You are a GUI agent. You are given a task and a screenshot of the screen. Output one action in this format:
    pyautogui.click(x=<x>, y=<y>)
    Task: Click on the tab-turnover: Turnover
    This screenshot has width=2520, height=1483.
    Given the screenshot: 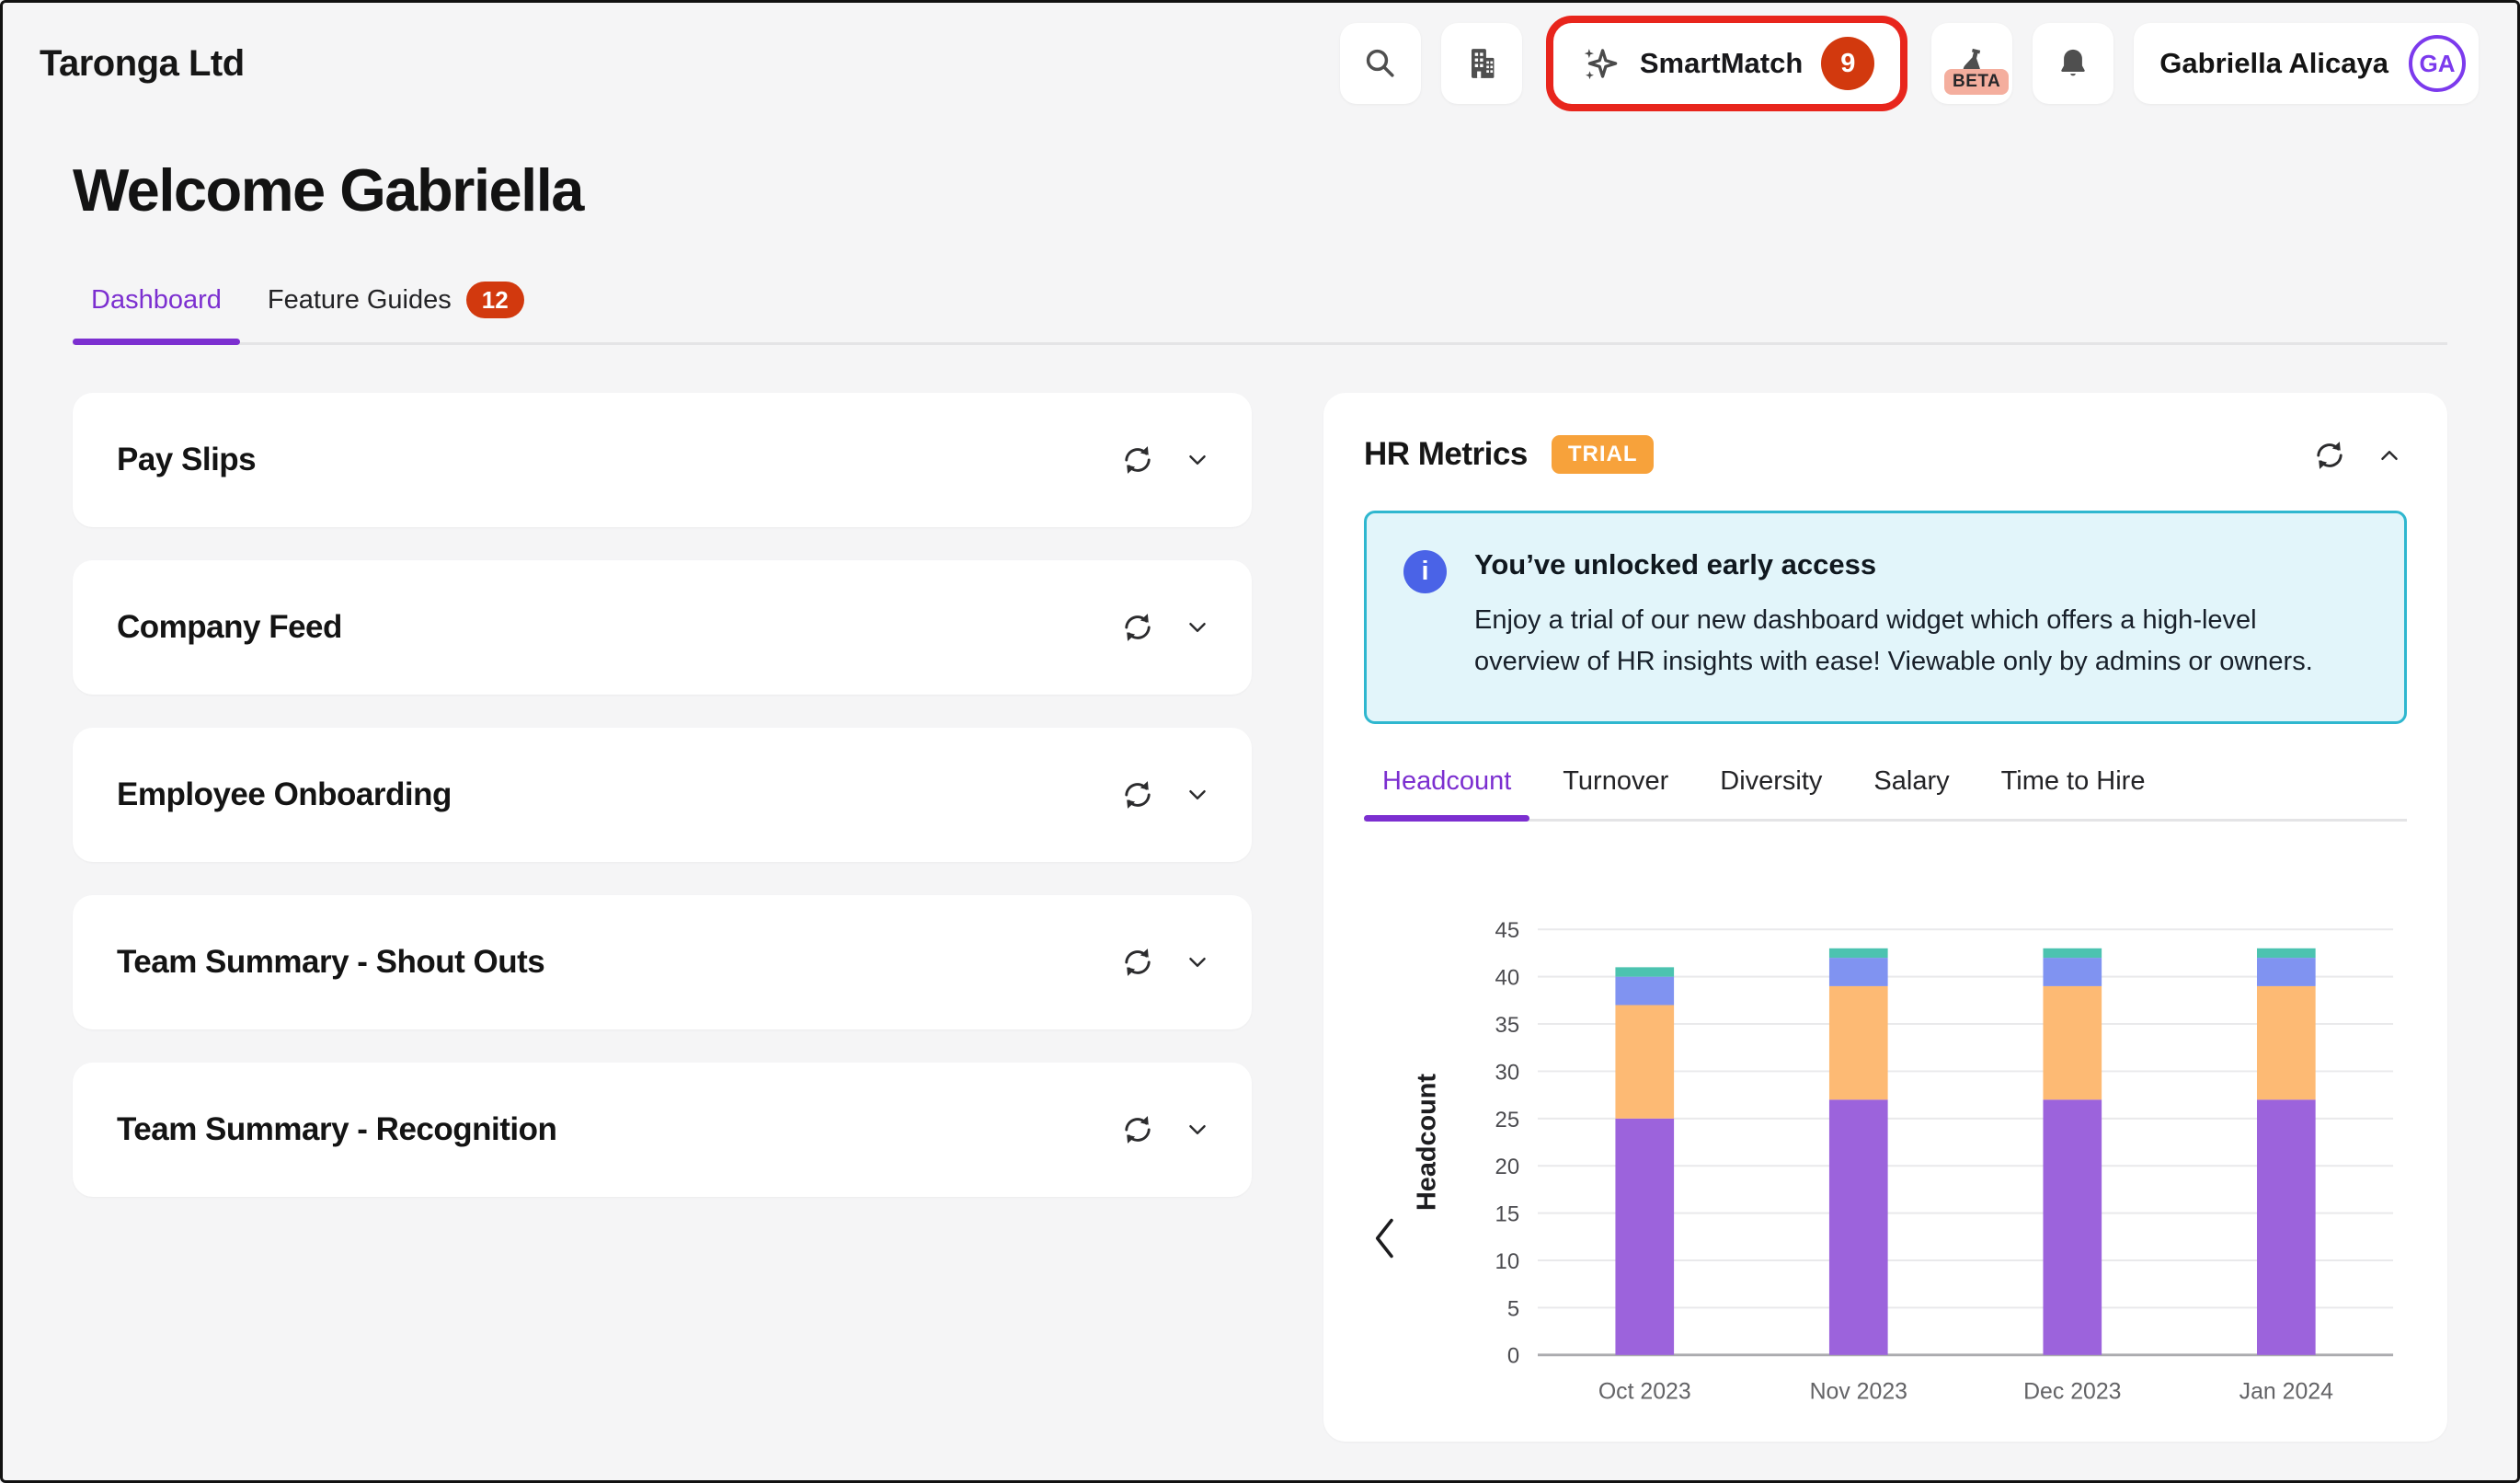 What is the action you would take?
    pyautogui.click(x=1615, y=792)
    